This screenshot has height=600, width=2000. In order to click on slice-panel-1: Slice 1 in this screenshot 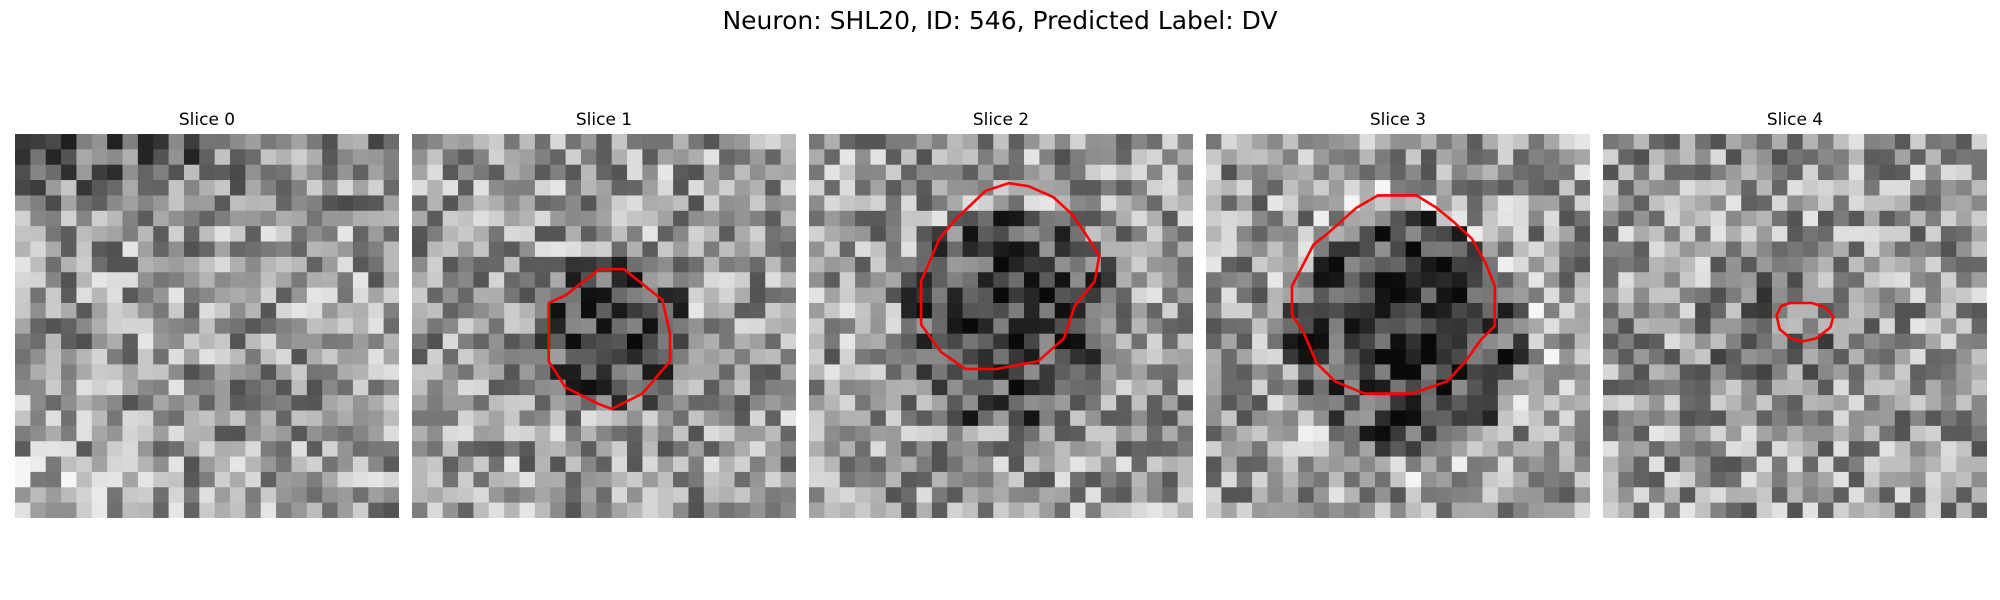, I will do `click(604, 313)`.